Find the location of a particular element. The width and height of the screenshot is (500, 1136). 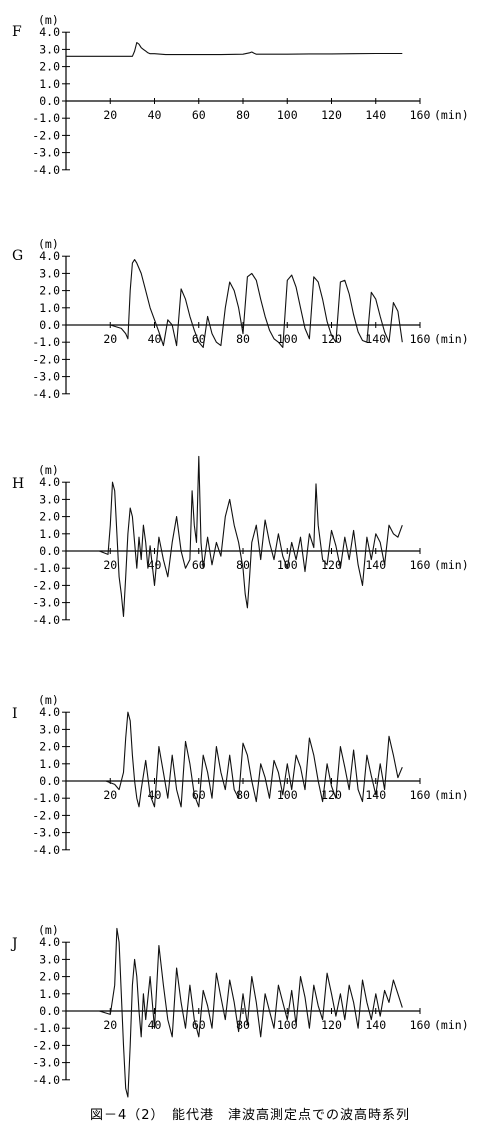

station-label: H is located at coordinates (18, 484).